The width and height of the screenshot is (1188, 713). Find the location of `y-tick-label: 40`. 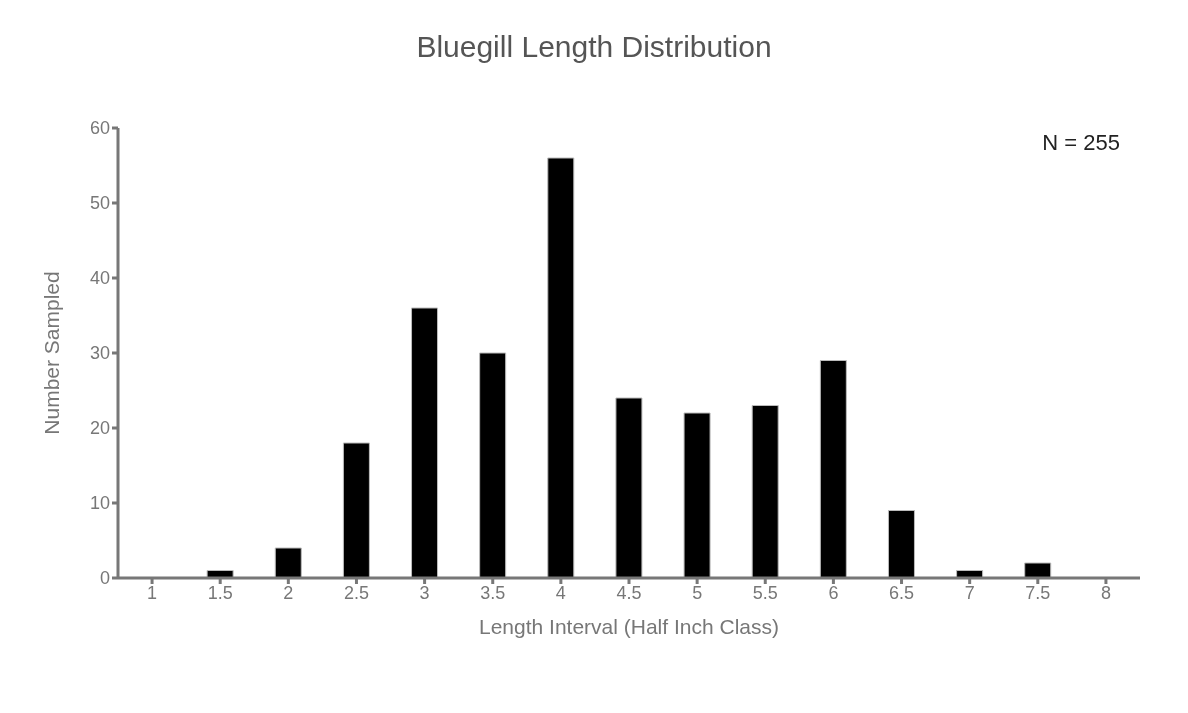

y-tick-label: 40 is located at coordinates (99, 278).